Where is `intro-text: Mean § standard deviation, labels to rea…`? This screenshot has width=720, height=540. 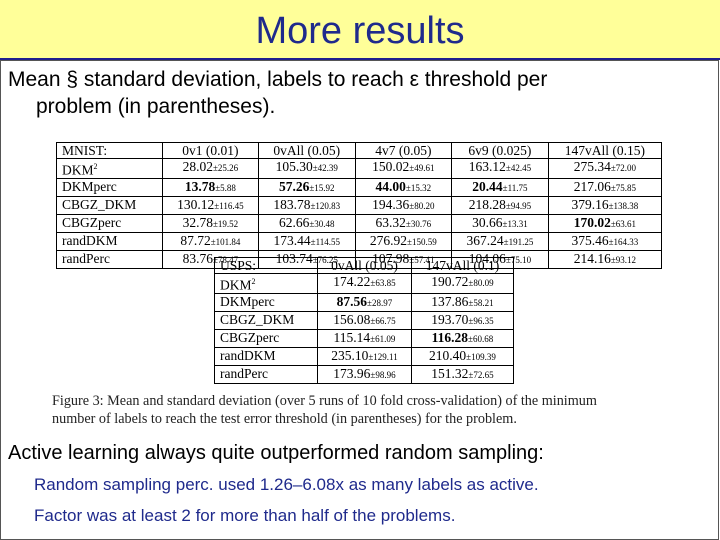 intro-text: Mean § standard deviation, labels to rea… is located at coordinates (358, 93).